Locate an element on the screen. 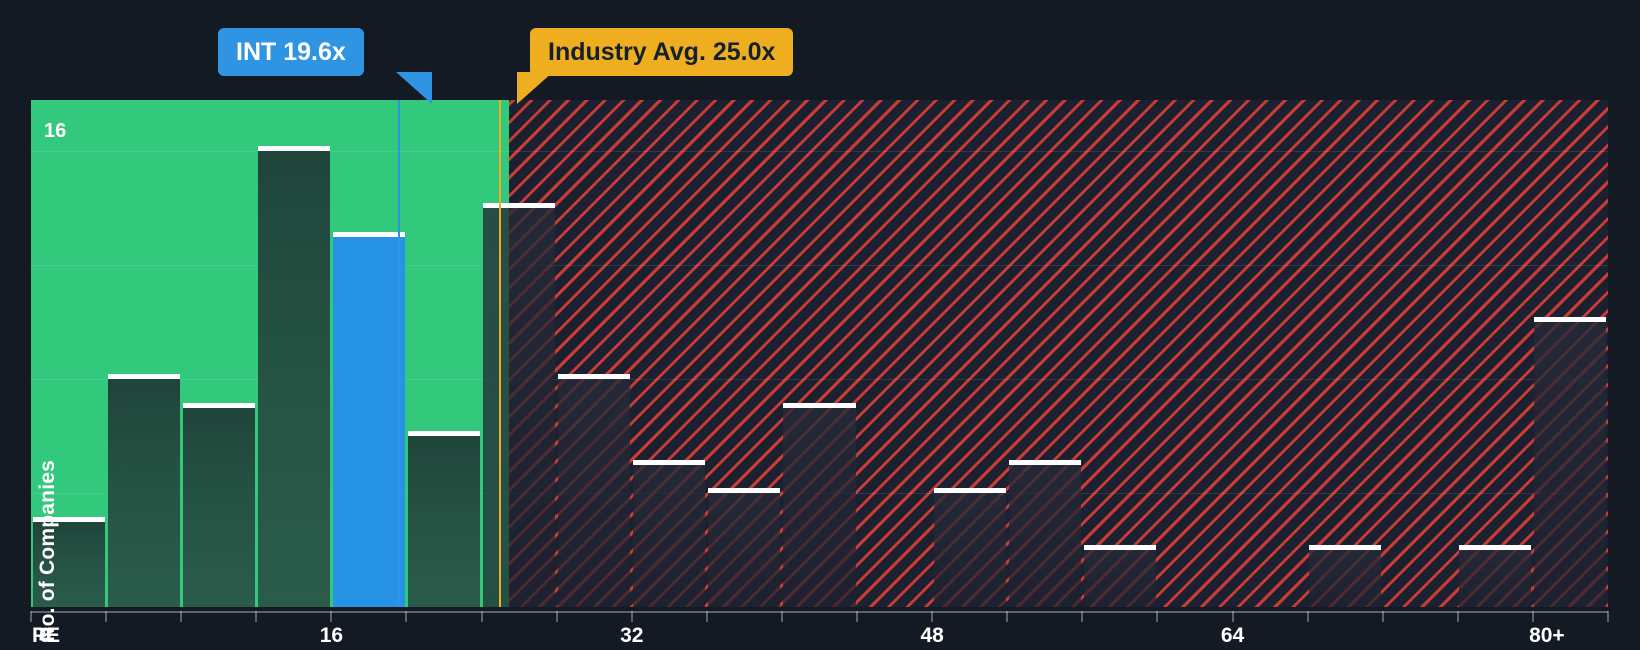 The height and width of the screenshot is (650, 1640). callout-int: INT 19.6x is located at coordinates (291, 52).